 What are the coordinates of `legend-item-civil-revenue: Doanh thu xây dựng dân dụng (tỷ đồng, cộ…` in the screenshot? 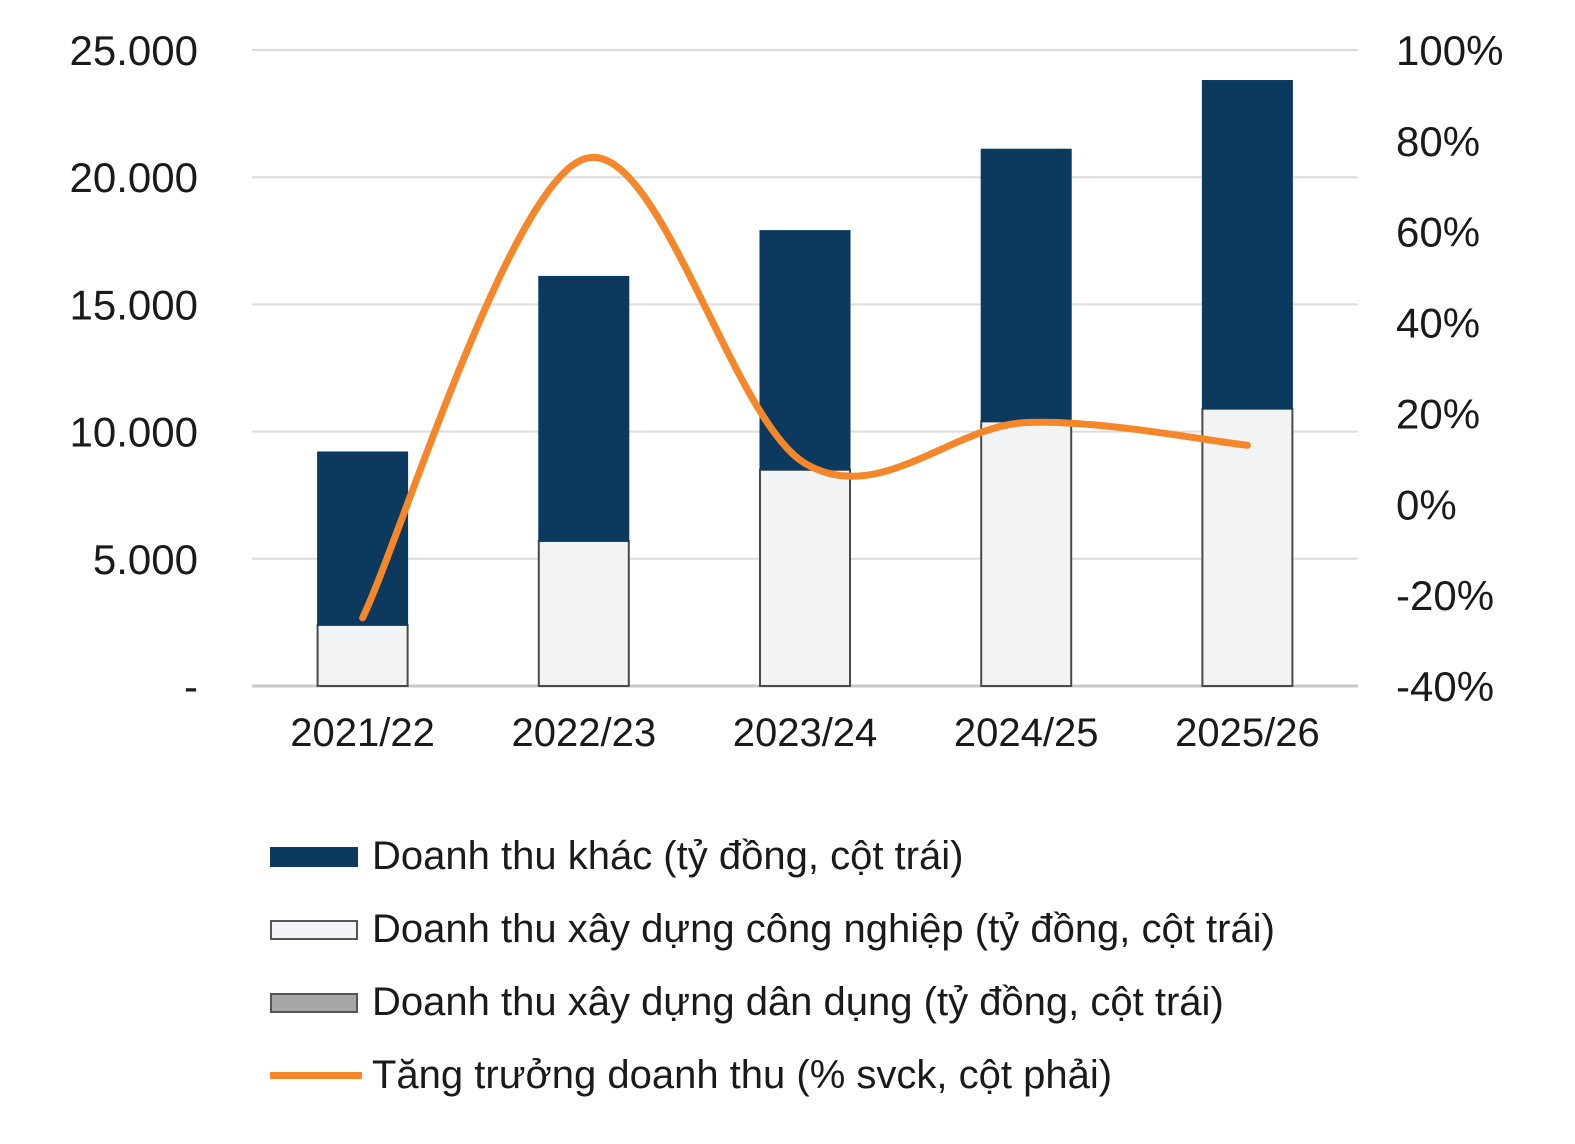 It's located at (772, 1002).